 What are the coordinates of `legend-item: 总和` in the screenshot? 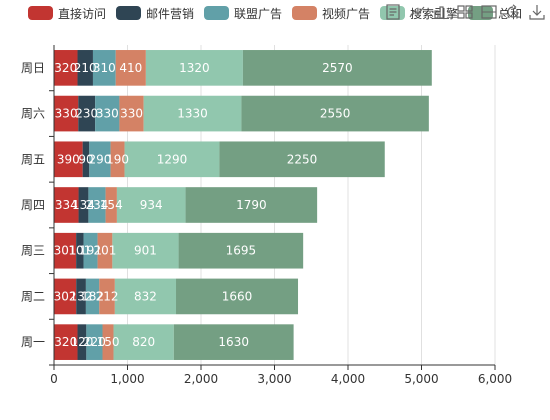 It's located at (495, 13).